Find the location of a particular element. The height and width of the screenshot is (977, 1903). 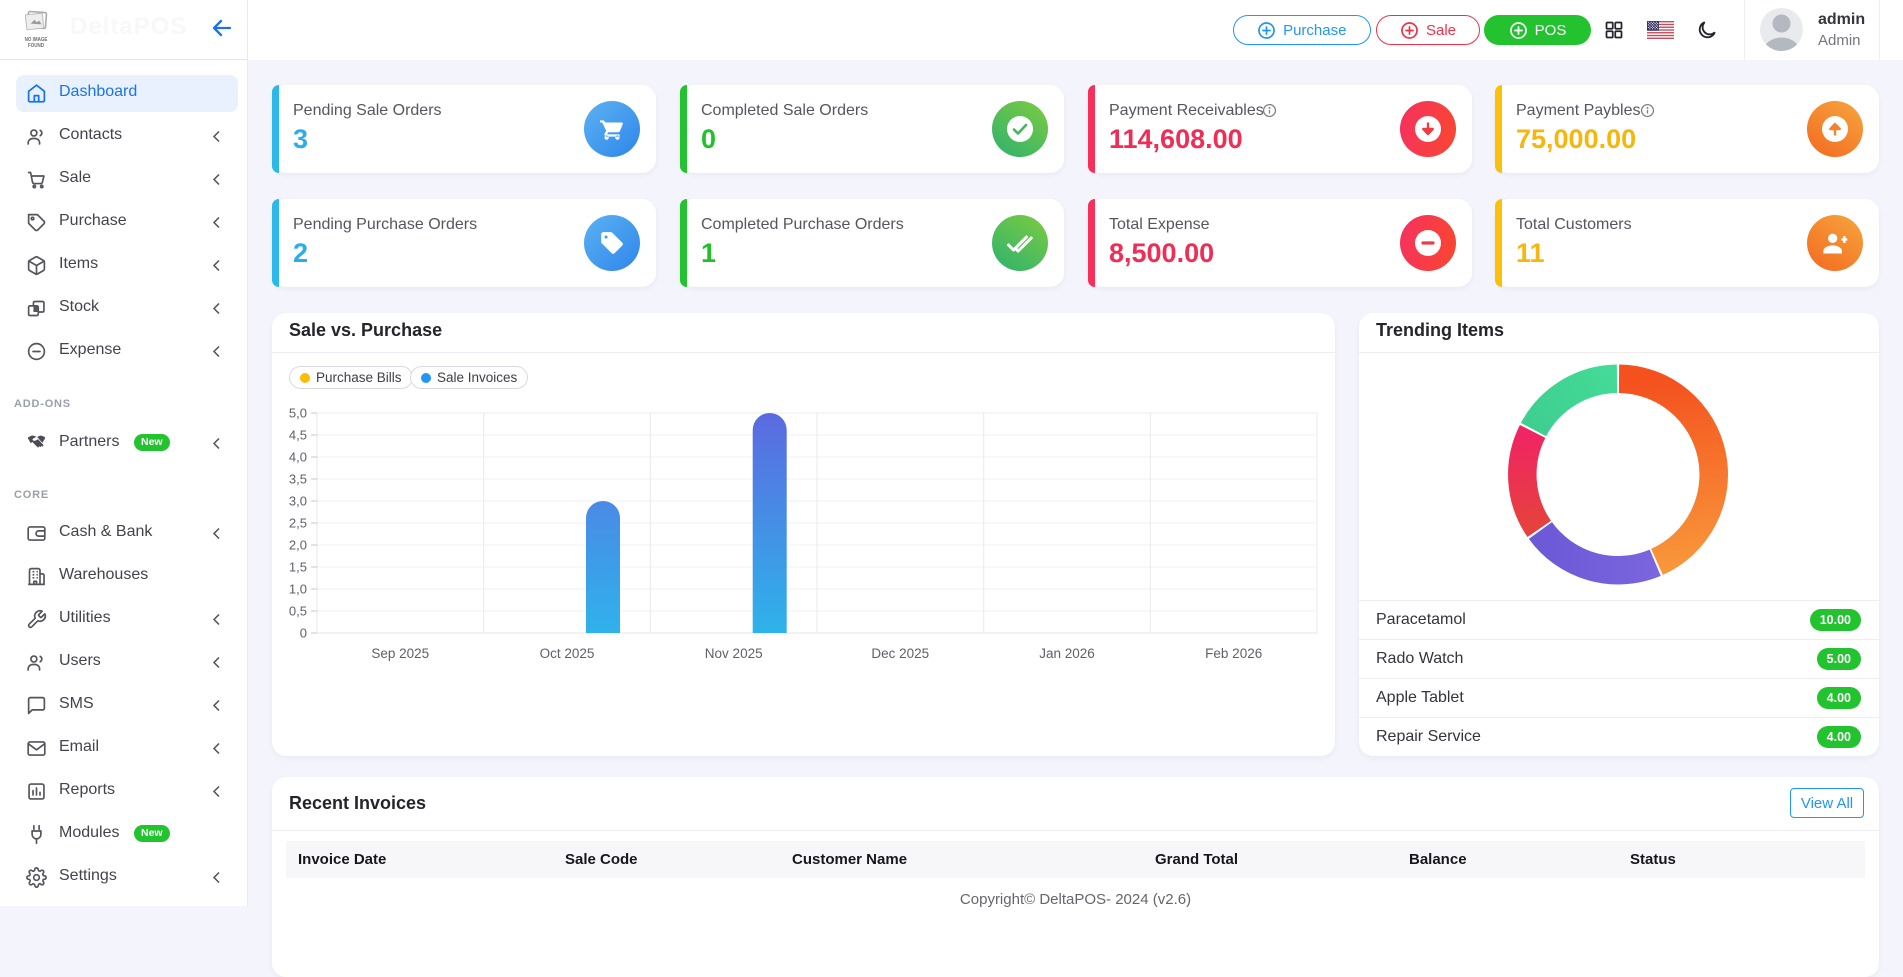

svg-text: 1,0 is located at coordinates (298, 589).